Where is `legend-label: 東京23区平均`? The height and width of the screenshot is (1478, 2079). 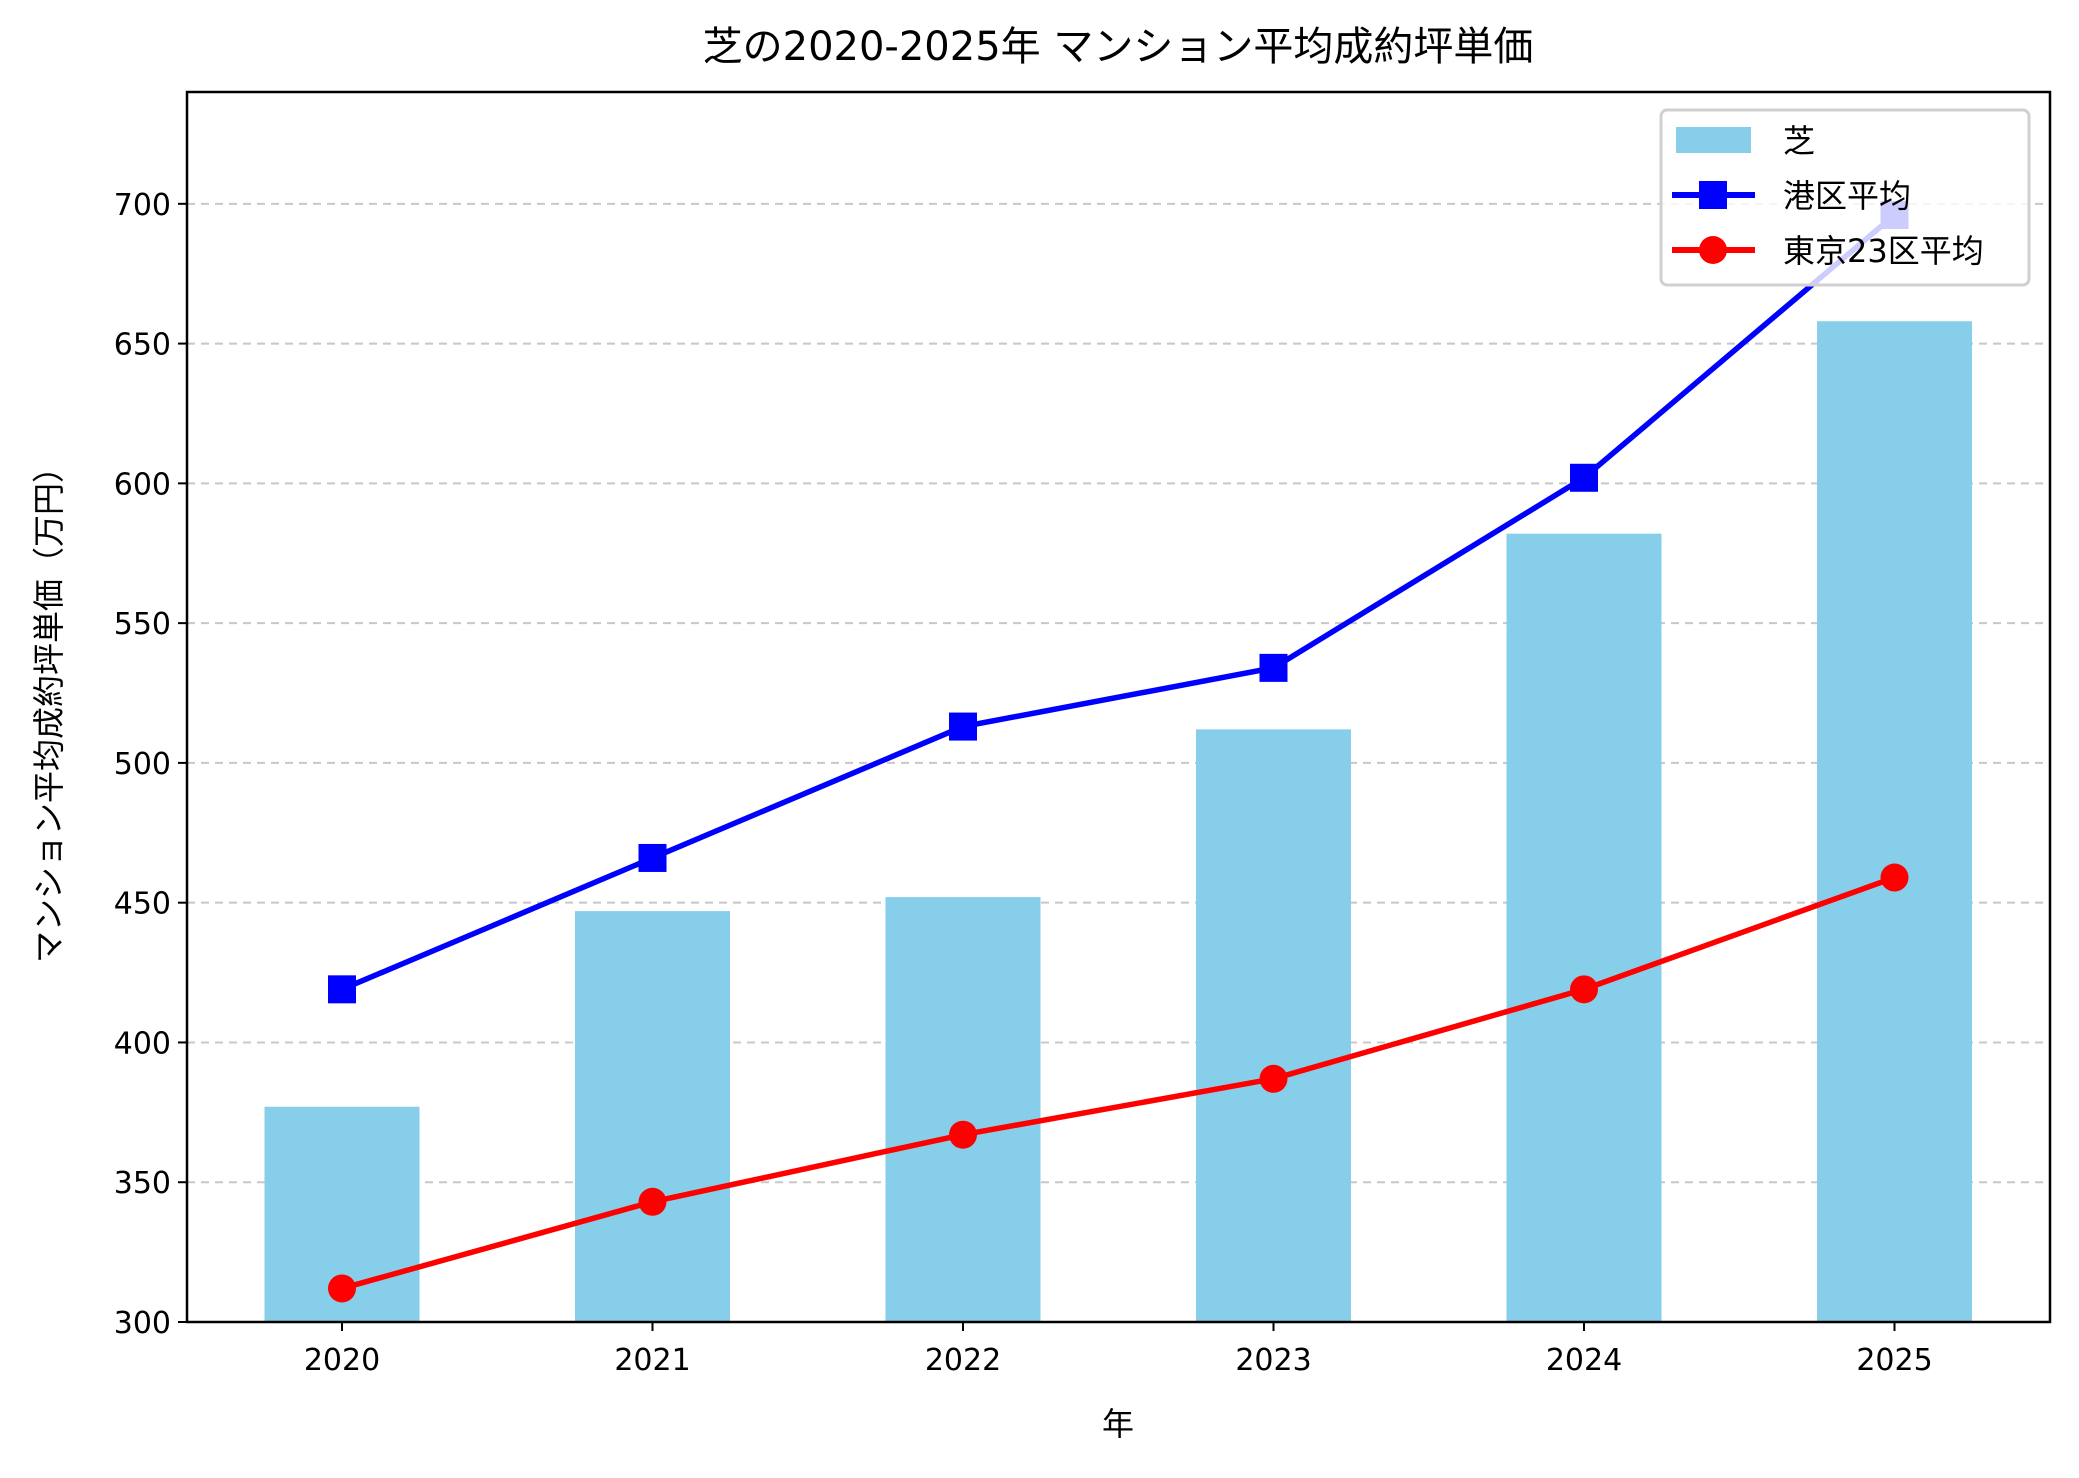
legend-label: 東京23区平均 is located at coordinates (1883, 251).